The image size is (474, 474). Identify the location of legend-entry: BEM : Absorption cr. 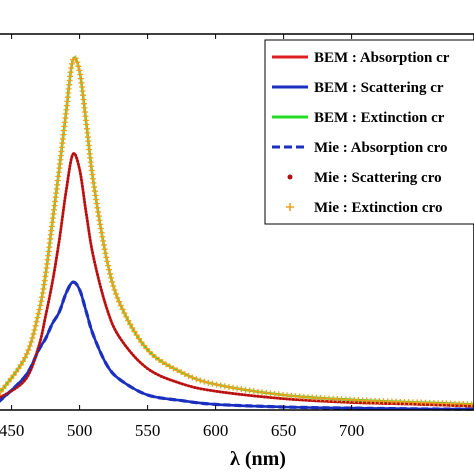
(361, 58).